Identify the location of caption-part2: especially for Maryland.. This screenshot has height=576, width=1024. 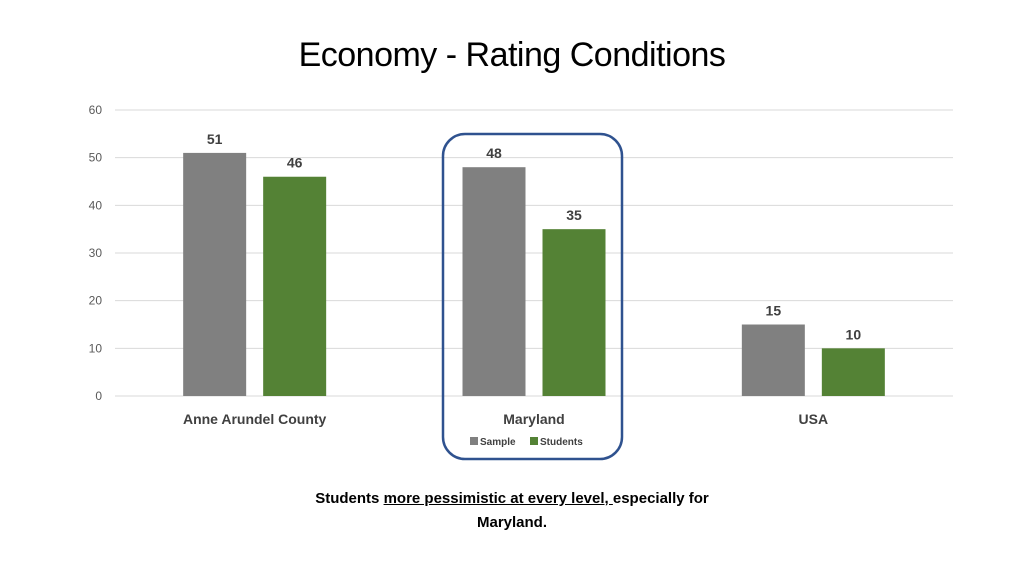
(592, 510).